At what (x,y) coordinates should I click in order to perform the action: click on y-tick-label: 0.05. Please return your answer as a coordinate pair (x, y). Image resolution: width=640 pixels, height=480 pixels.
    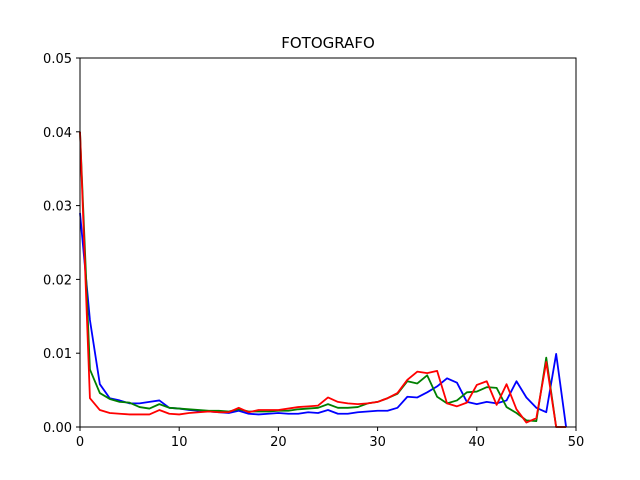
    Looking at the image, I should click on (57, 59).